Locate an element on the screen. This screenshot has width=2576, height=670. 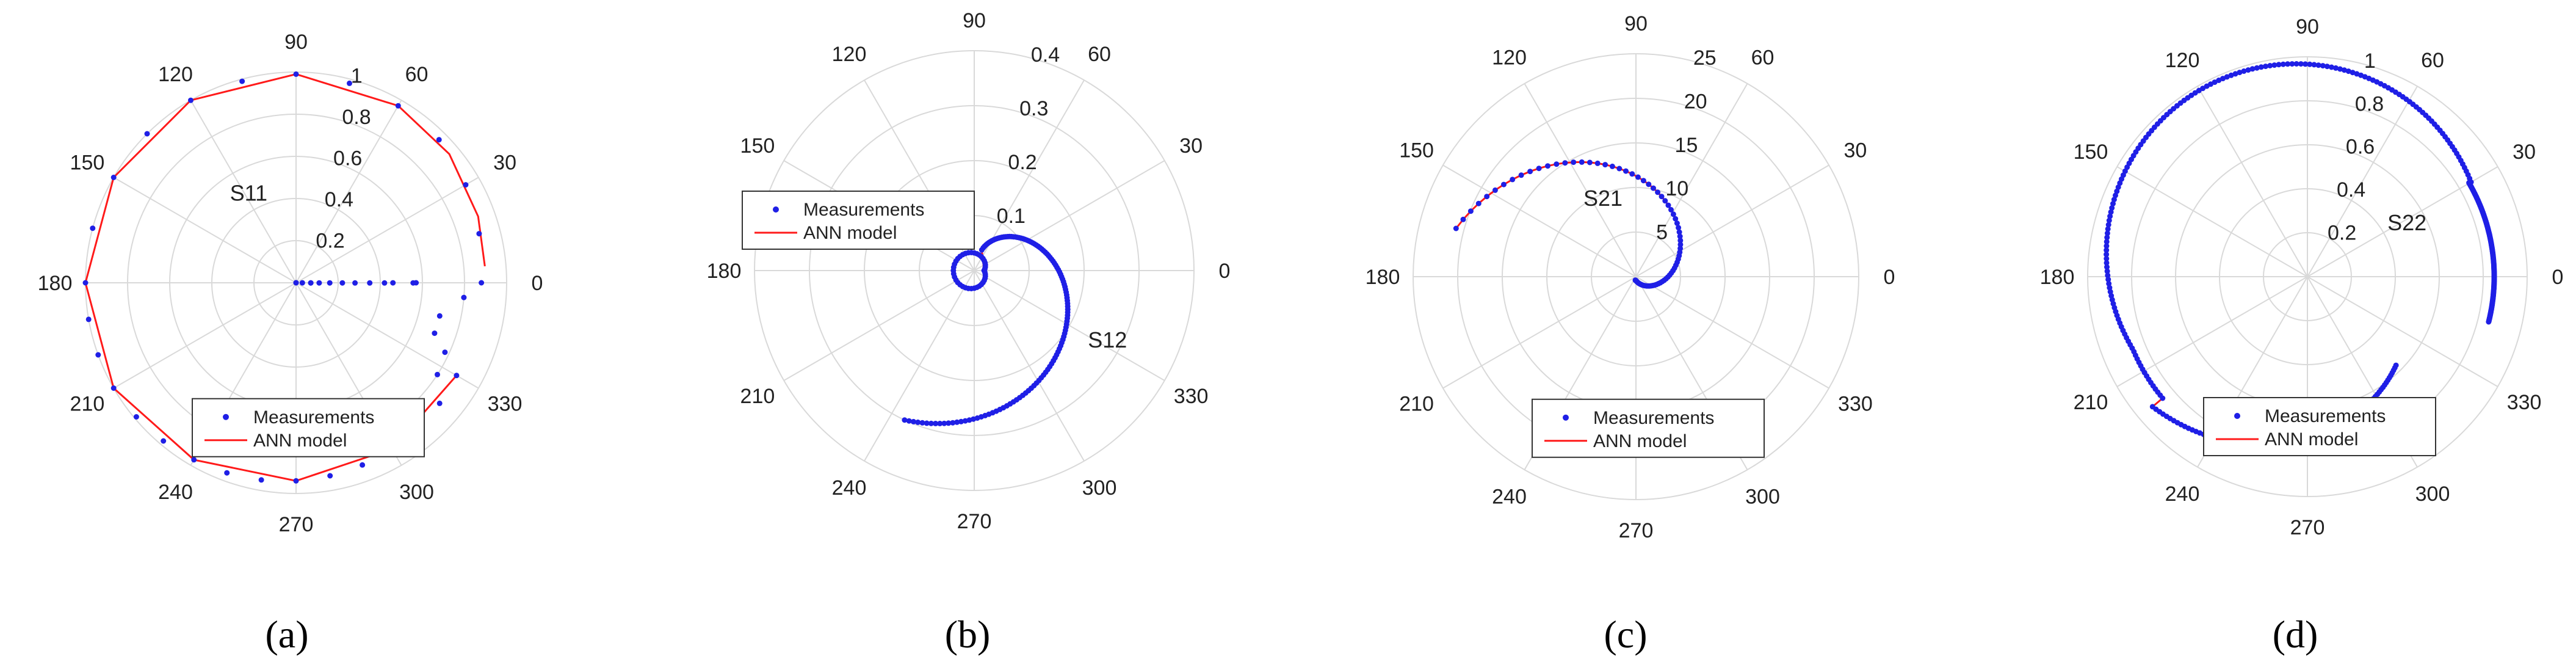
angle-tick-label: 210 is located at coordinates (1416, 404).